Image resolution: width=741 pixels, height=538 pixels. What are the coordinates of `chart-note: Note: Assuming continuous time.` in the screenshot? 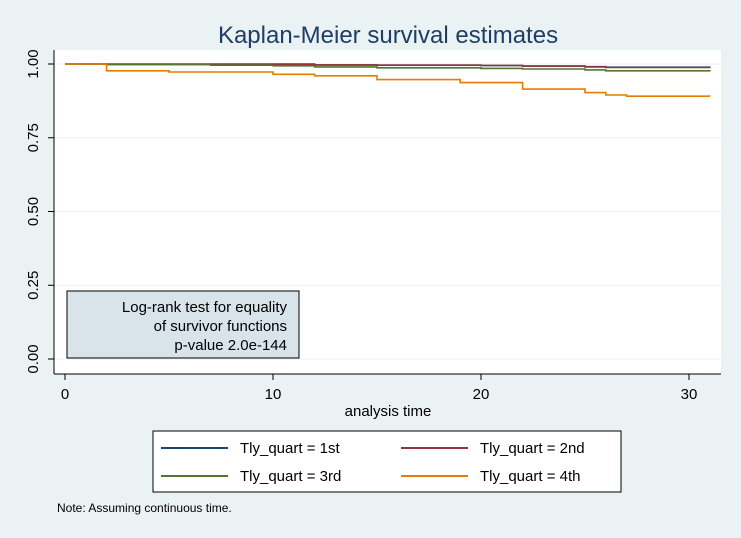 It's located at (144, 508).